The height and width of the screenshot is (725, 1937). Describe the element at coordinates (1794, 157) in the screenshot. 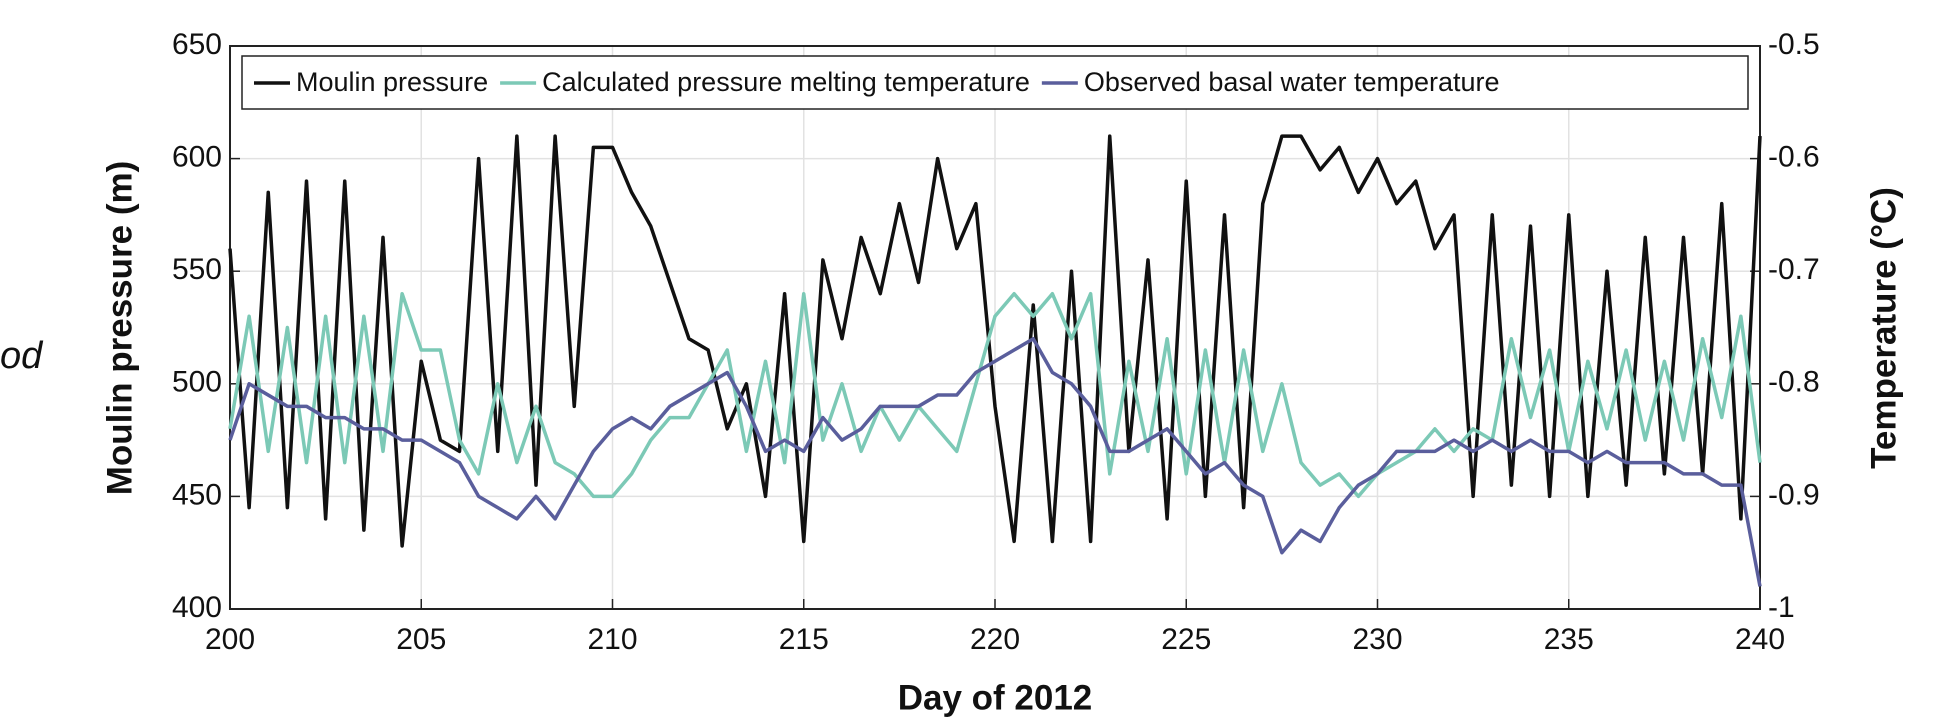

I see `y2-tick-label: -0.6` at that location.